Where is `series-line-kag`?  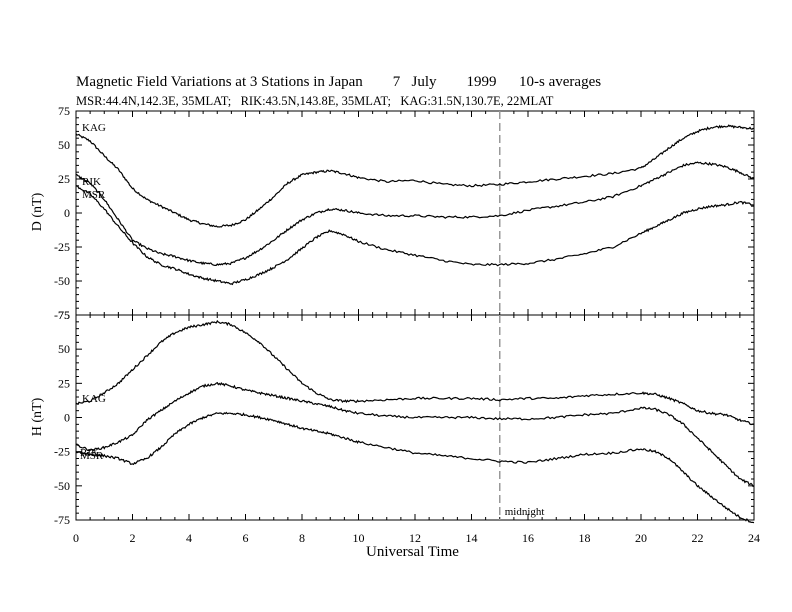
series-line-kag is located at coordinates (415, 176).